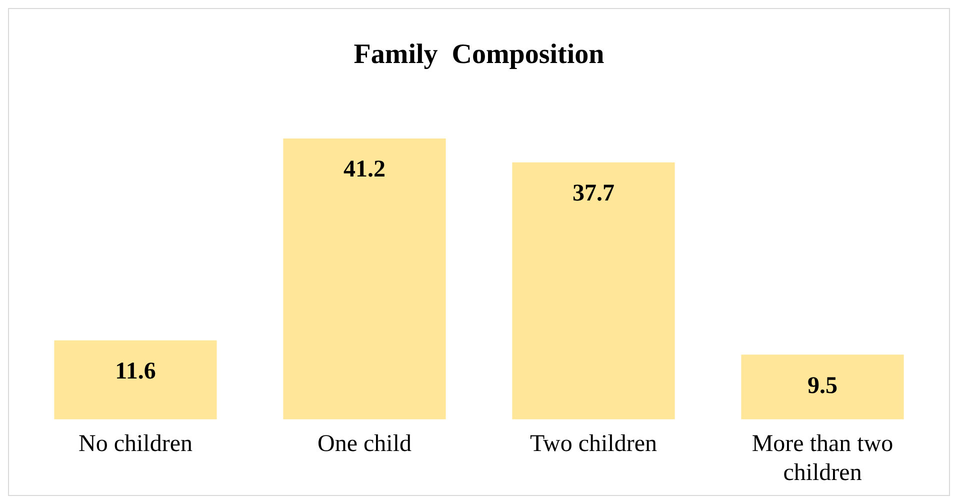 Image resolution: width=958 pixels, height=504 pixels. Describe the element at coordinates (479, 54) in the screenshot. I see `chart-title: Family Composition` at that location.